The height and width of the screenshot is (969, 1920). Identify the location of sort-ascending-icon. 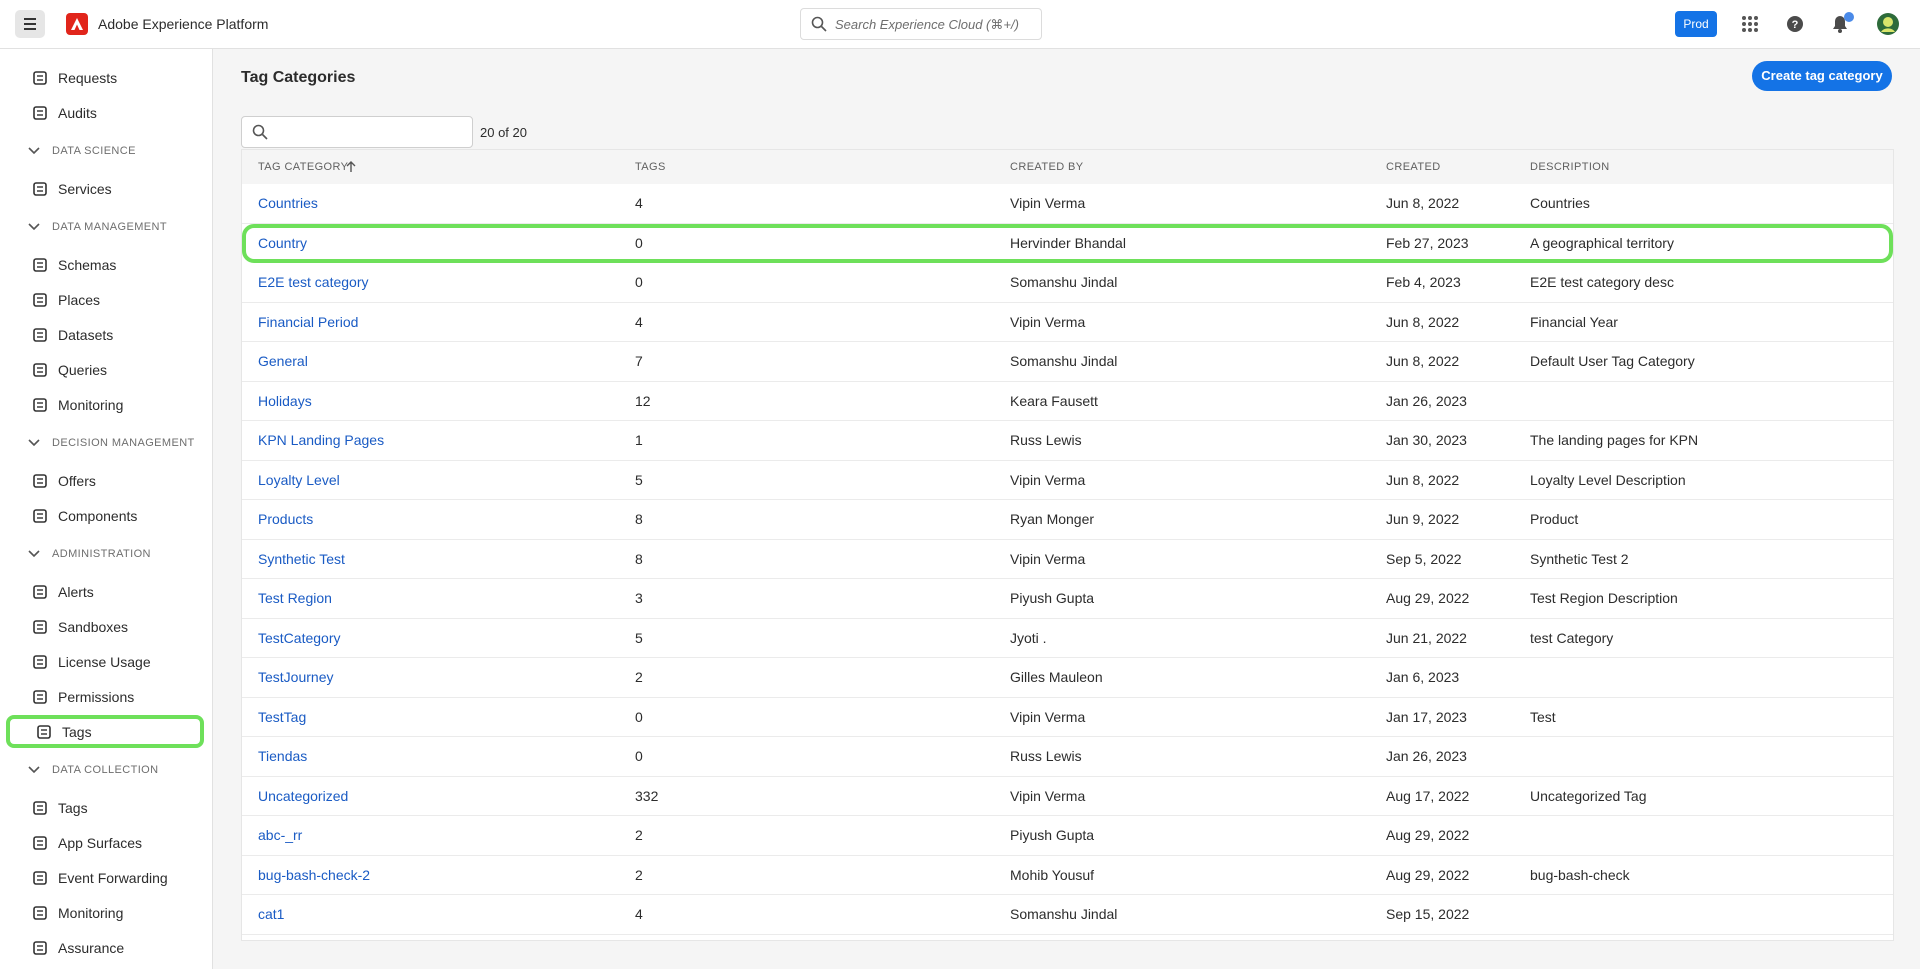
(351, 167).